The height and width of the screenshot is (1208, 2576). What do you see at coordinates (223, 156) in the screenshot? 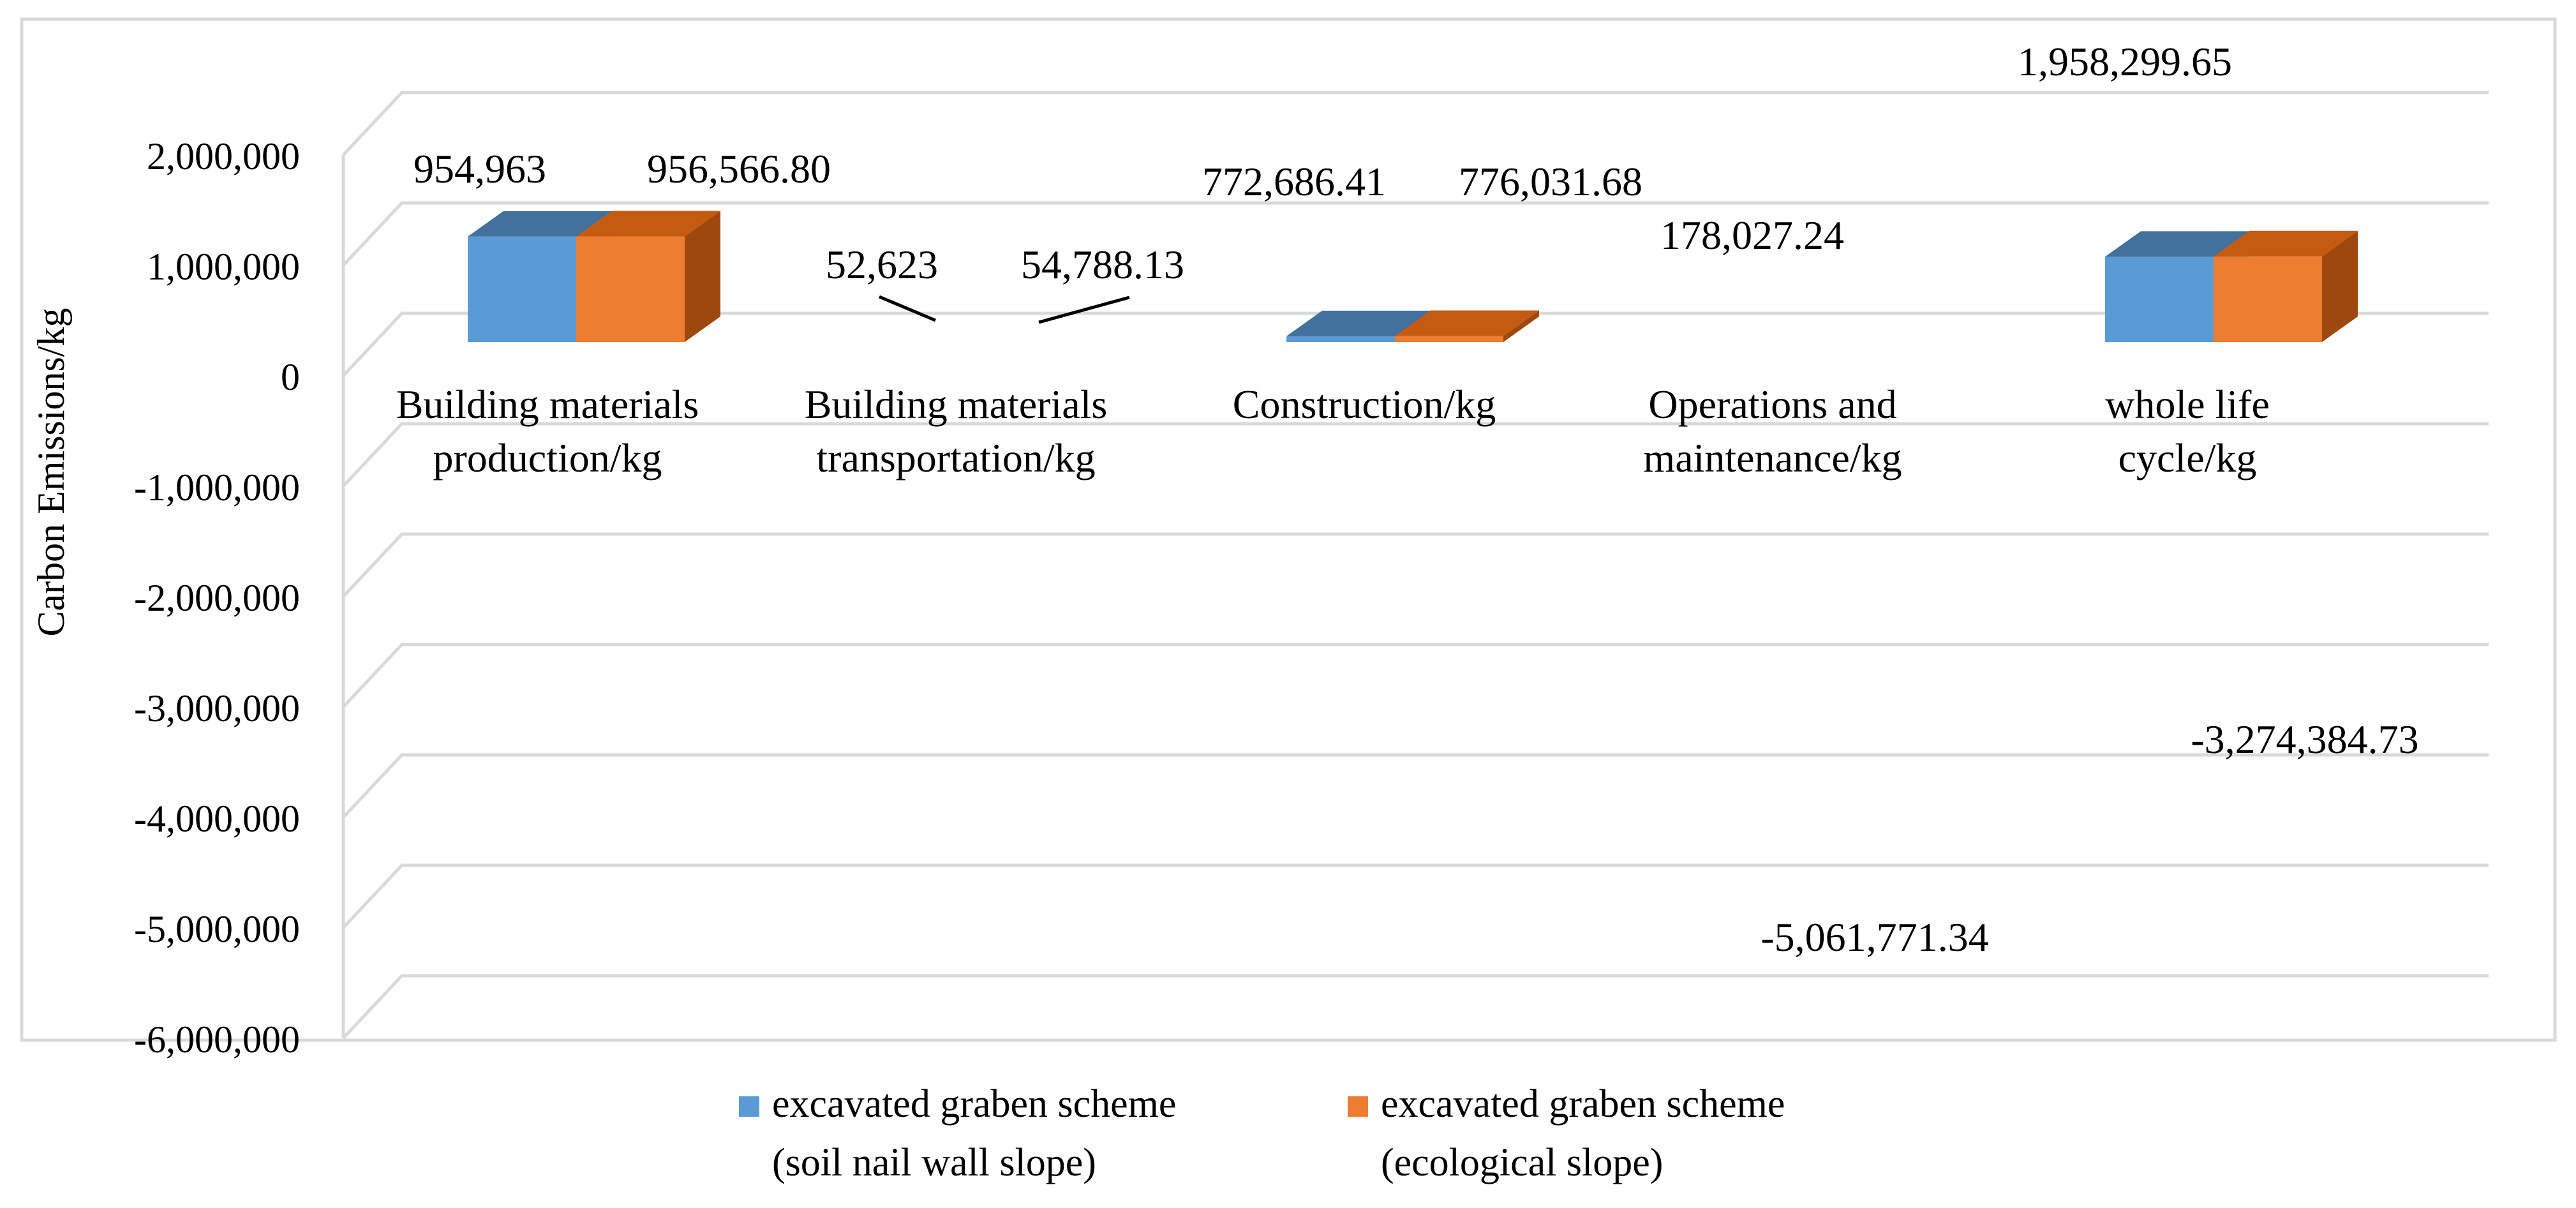
I see `y-tick-label: 2,000,000` at bounding box center [223, 156].